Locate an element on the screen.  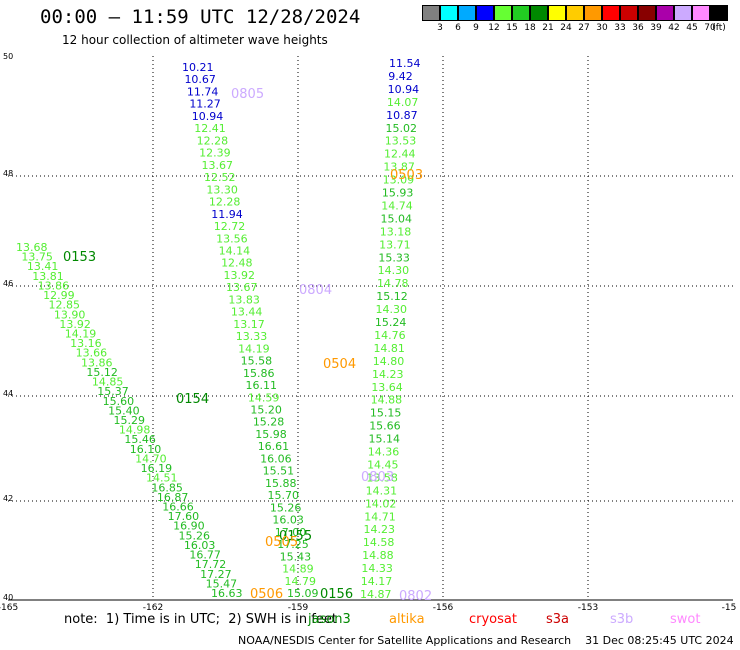
legend-unit: (ft) is located at coordinates (719, 28).